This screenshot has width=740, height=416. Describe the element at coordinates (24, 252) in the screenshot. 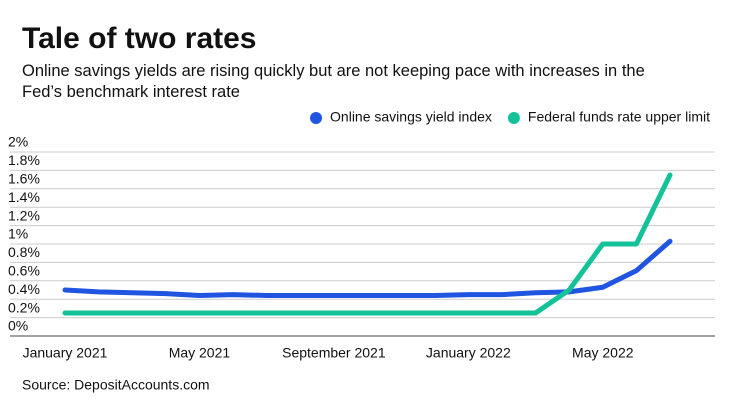

I see `y-tick-label: 0.8%` at that location.